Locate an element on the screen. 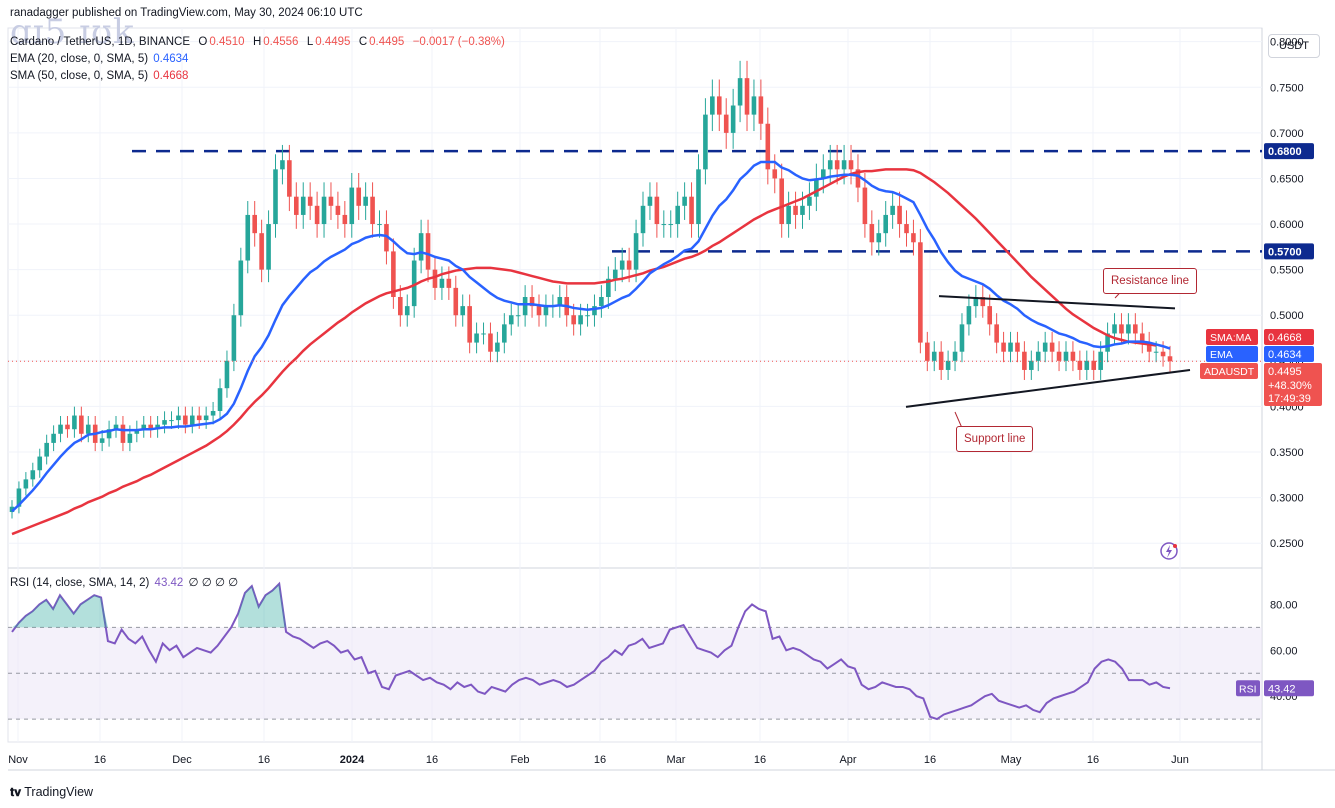 Image resolution: width=1335 pixels, height=808 pixels. currency-button: USDT is located at coordinates (1294, 46).